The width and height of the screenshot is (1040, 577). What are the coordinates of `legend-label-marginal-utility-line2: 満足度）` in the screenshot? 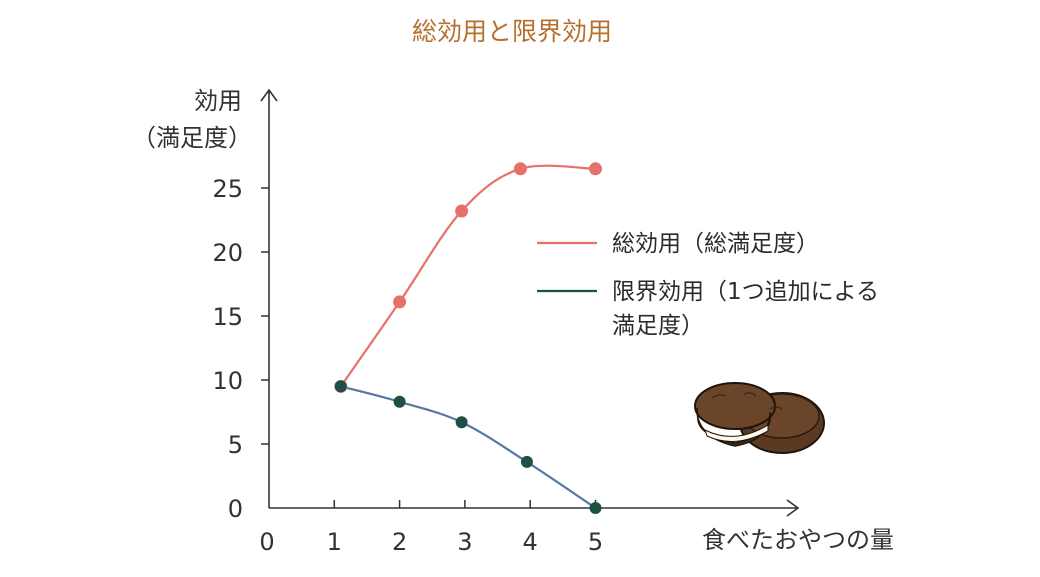 It's located at (658, 326).